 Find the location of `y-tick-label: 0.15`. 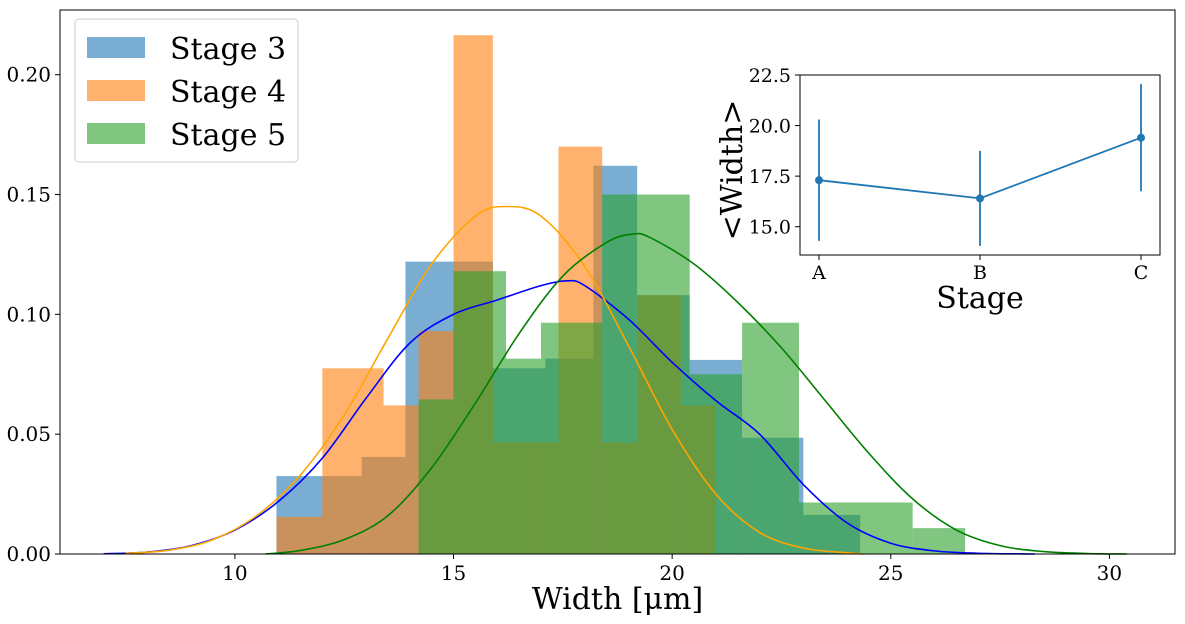

y-tick-label: 0.15 is located at coordinates (28, 195).